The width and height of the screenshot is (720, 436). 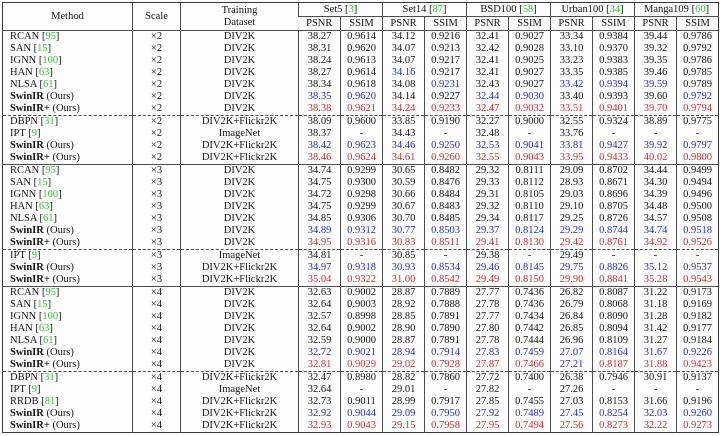 I want to click on method-name: DBPN, so click(x=24, y=121).